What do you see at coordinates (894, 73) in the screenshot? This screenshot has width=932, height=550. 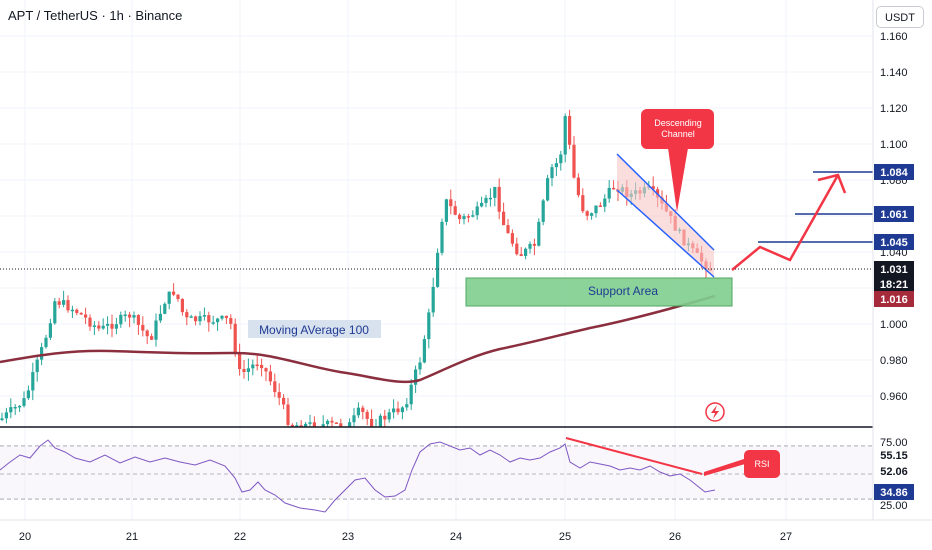 I see `price-tick-label: 1.140` at bounding box center [894, 73].